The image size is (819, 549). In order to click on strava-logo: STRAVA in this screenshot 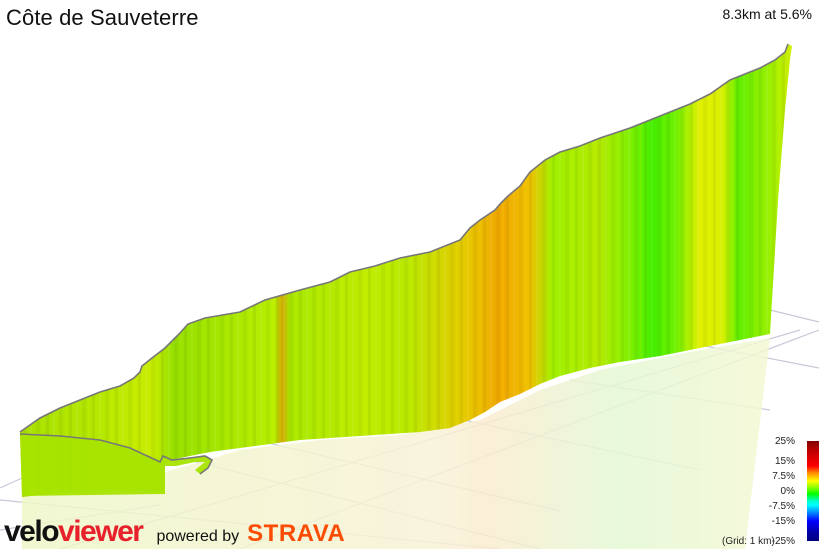, I will do `click(296, 533)`.